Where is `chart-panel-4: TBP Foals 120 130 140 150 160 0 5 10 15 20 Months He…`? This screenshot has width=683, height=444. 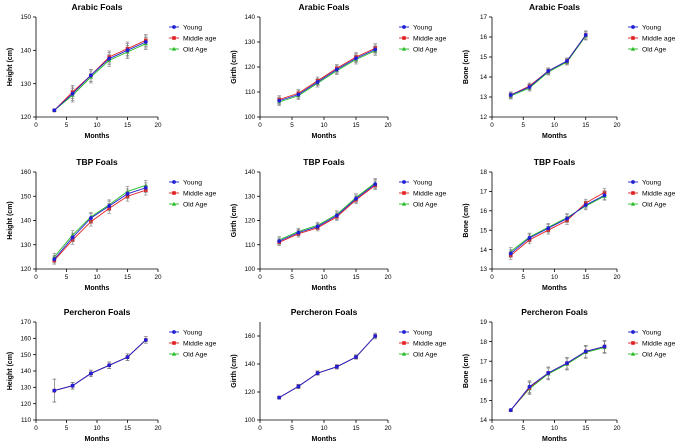
chart-panel-4: TBP Foals 120 130 140 150 160 0 5 10 15 20 Months He… is located at coordinates (111, 224).